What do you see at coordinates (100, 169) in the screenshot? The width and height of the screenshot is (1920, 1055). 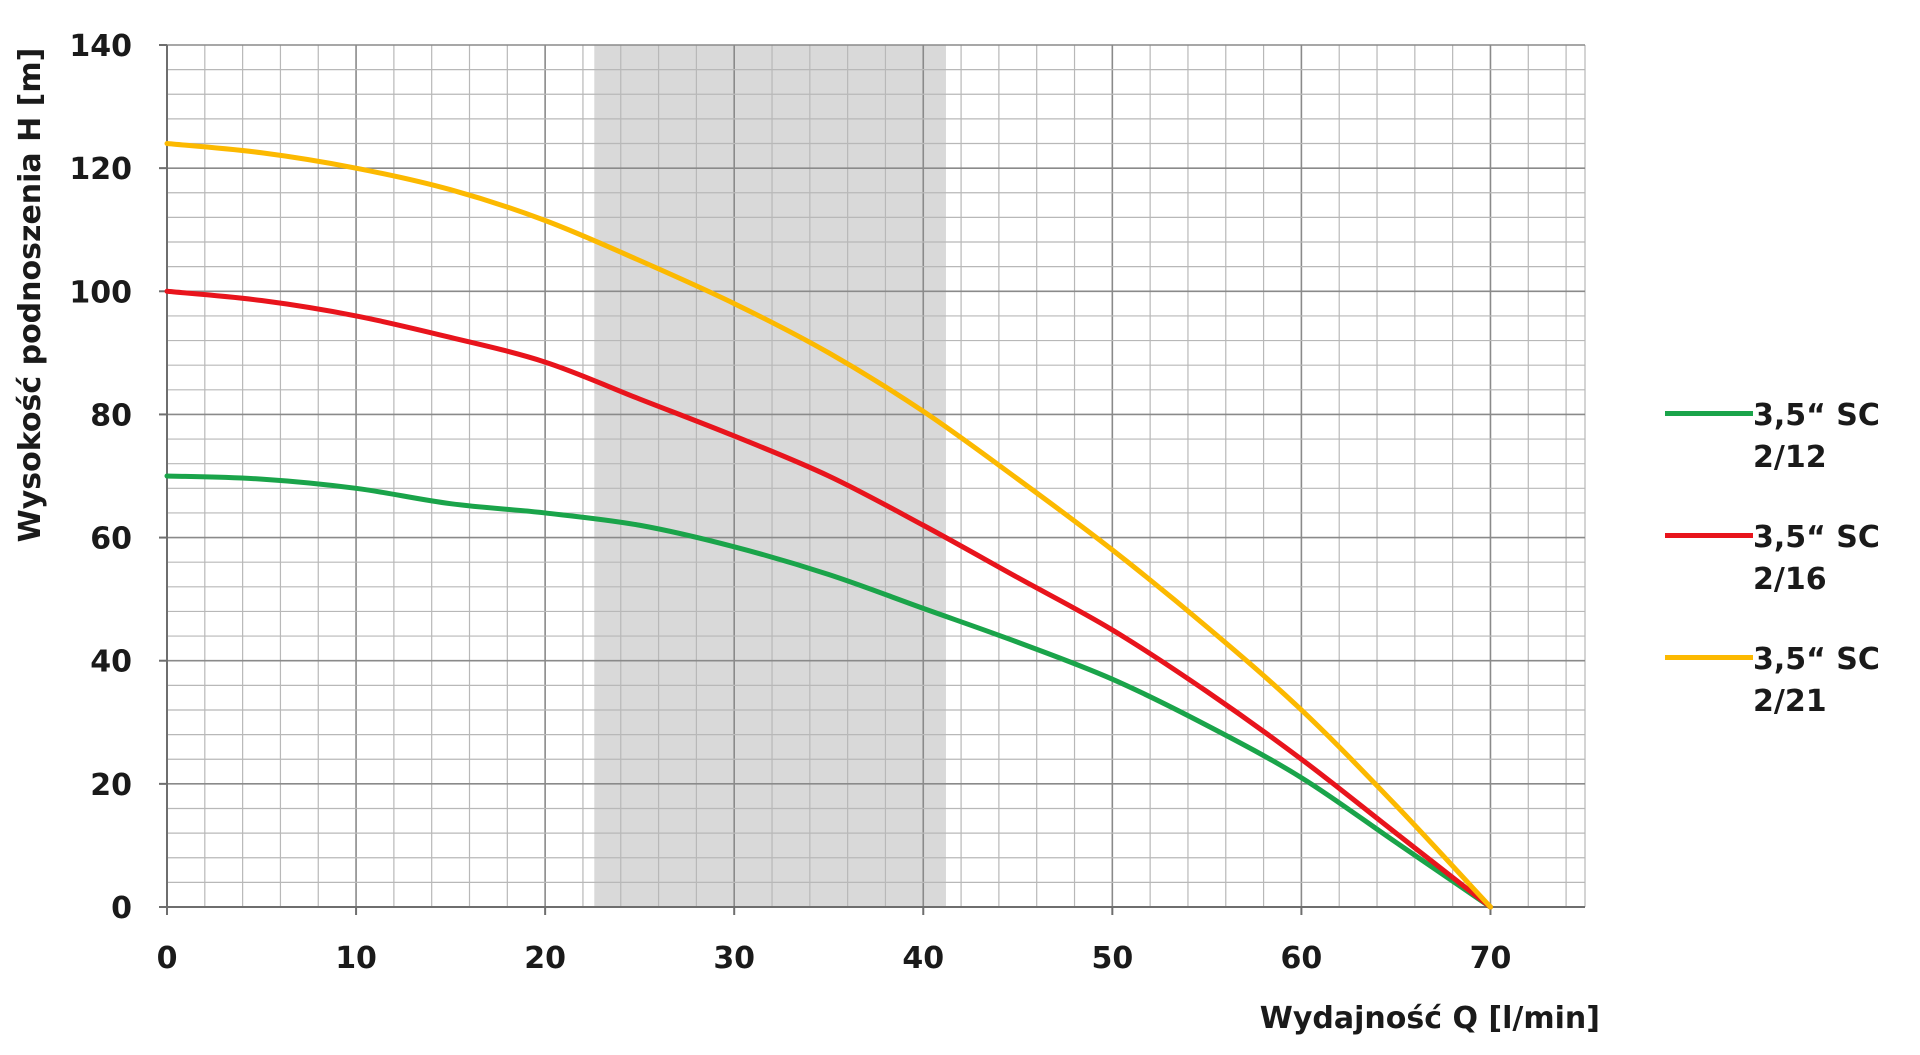 I see `y-tick-label: 120` at bounding box center [100, 169].